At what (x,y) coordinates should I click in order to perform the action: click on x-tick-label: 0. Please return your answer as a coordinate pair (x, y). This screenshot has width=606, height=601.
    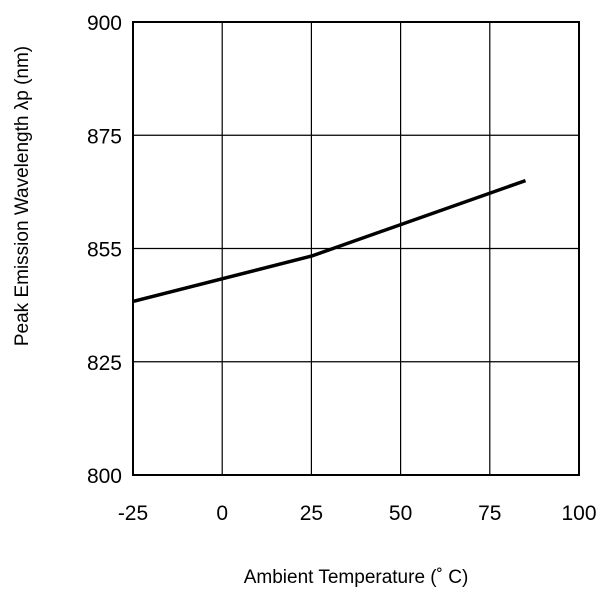
    Looking at the image, I should click on (222, 513).